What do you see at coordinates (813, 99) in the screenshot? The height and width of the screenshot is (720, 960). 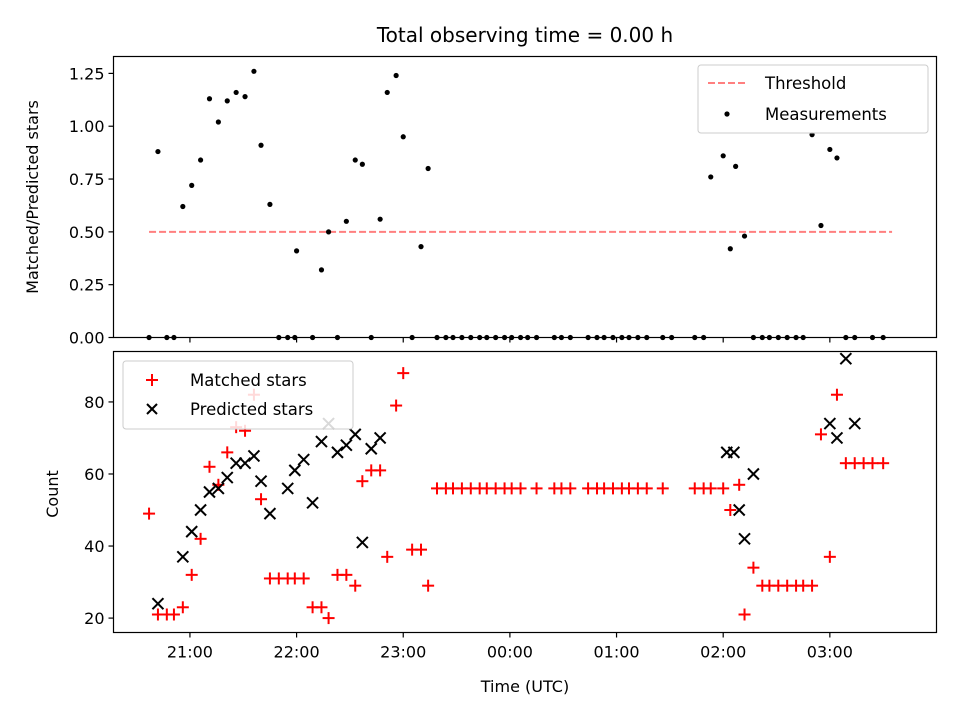 I see `top-legend-box` at bounding box center [813, 99].